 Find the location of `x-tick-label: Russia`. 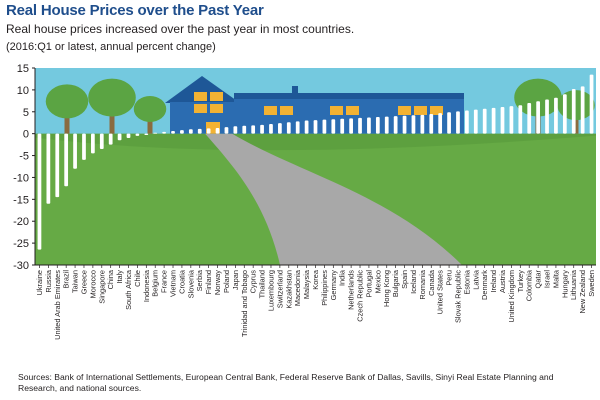

x-tick-label: Russia is located at coordinates (48, 280).